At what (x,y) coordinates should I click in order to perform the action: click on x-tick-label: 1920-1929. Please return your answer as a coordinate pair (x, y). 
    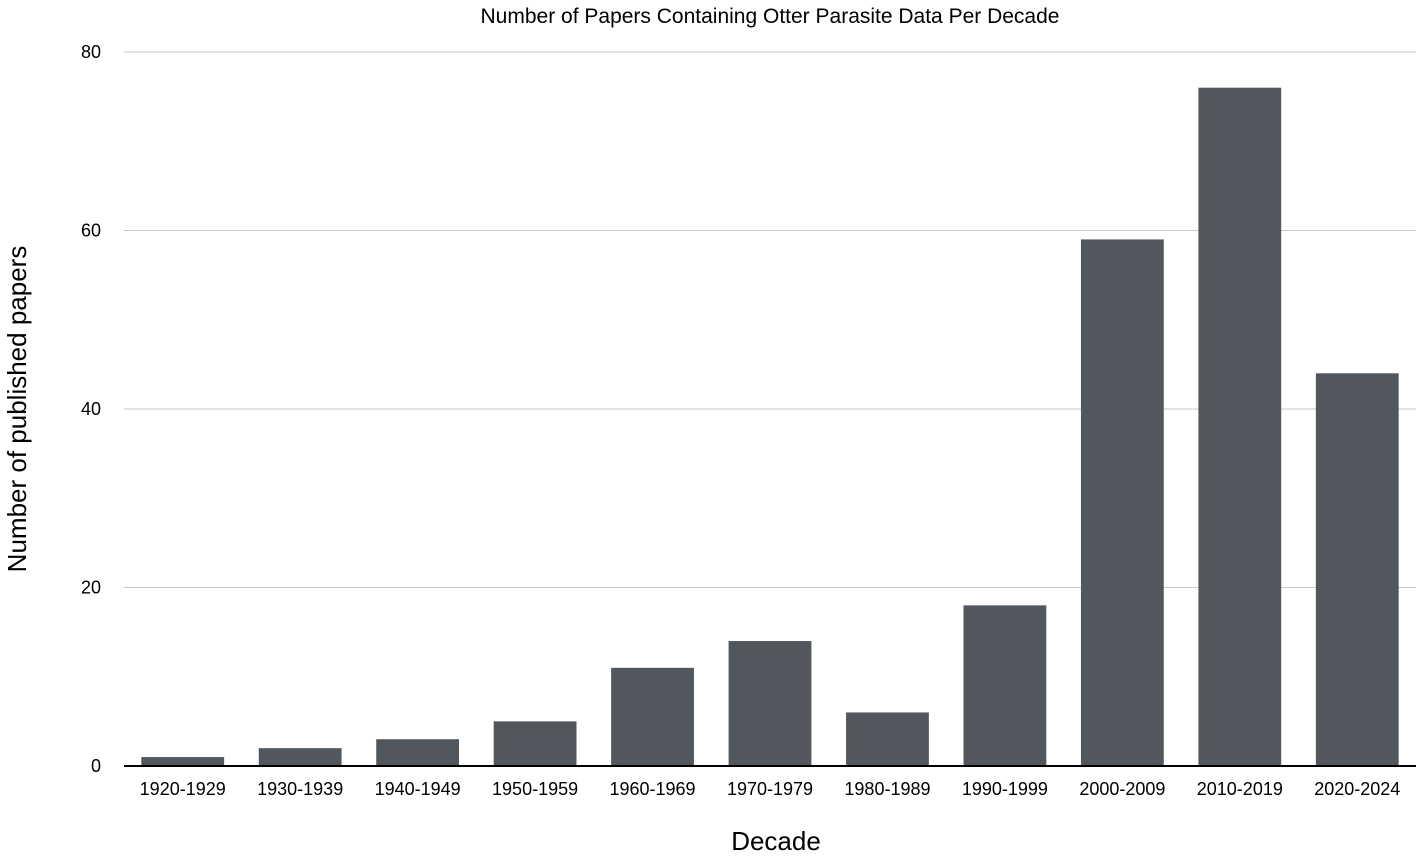
    Looking at the image, I should click on (183, 789).